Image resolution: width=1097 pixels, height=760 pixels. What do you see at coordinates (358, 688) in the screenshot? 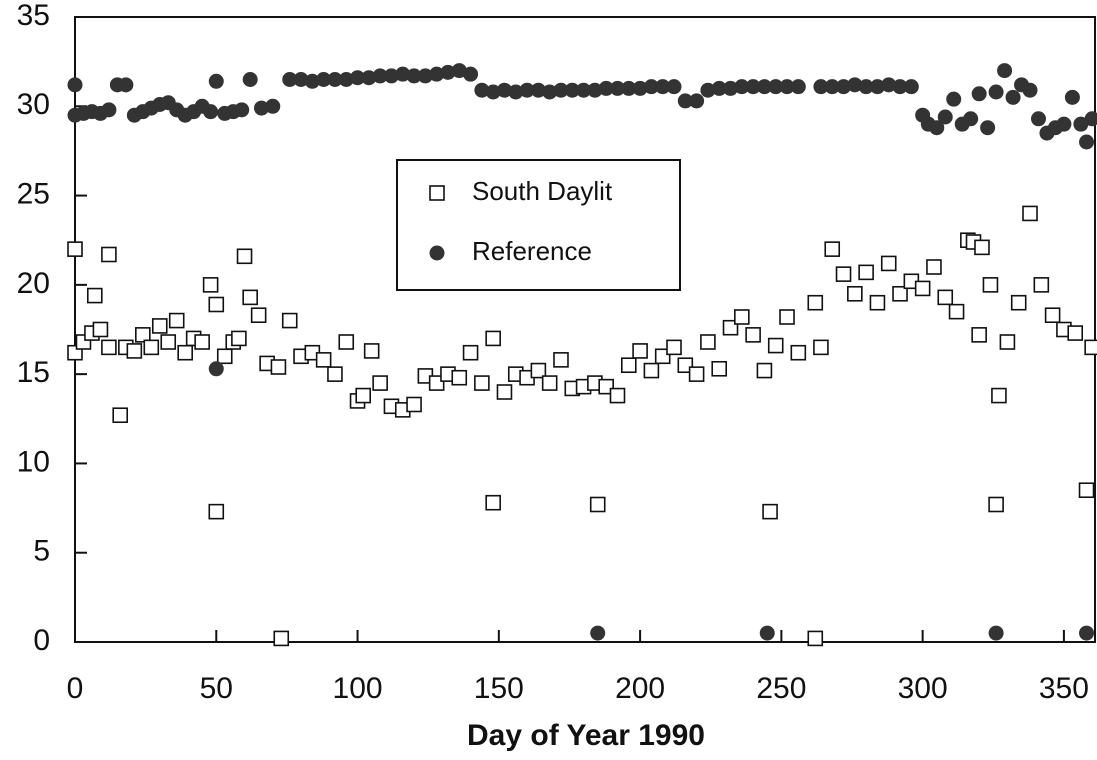
I see `x-tick-label: 100` at bounding box center [358, 688].